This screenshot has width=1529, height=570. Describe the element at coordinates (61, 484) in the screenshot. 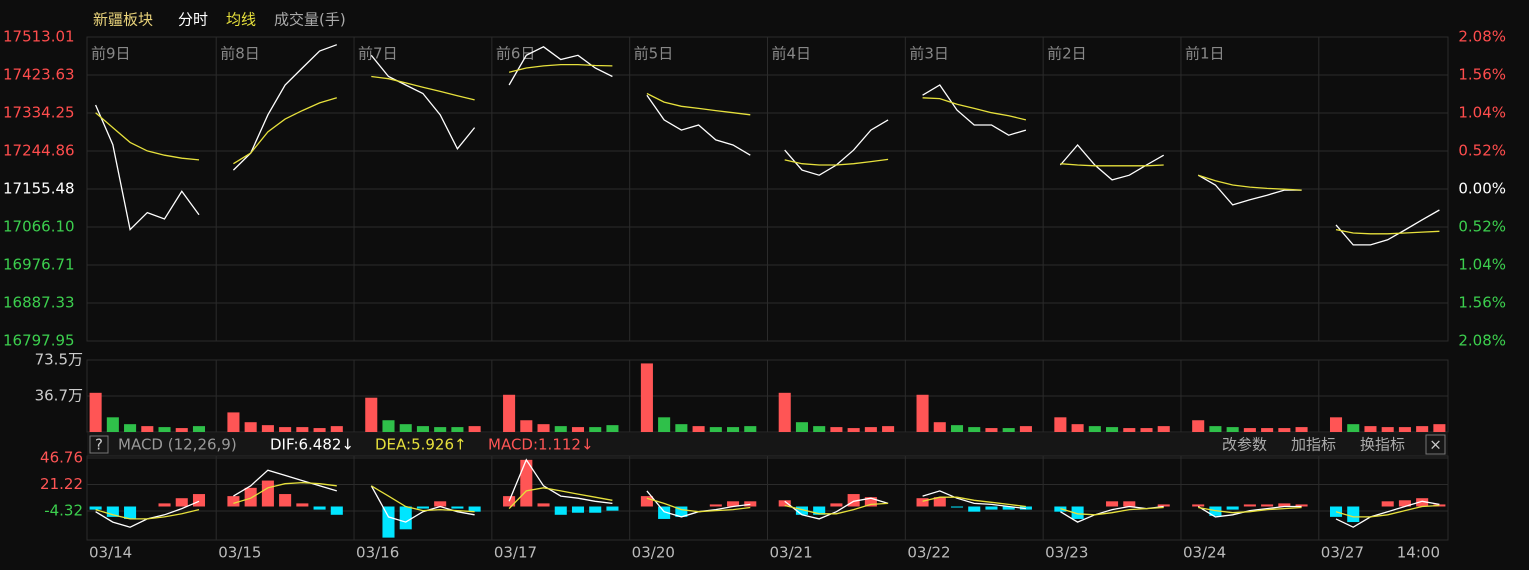

I see `y-tick-label: 21.22` at that location.